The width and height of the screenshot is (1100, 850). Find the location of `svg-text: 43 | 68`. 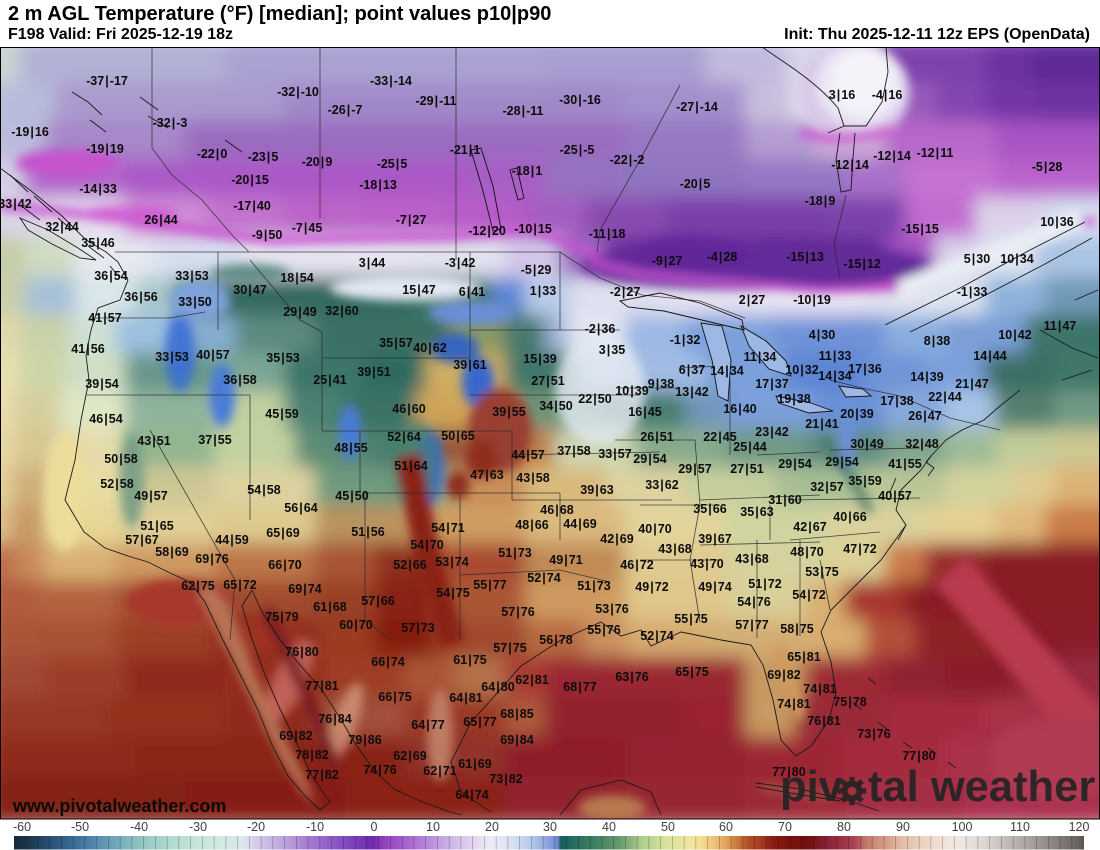

svg-text: 43 | 68 is located at coordinates (674, 549).